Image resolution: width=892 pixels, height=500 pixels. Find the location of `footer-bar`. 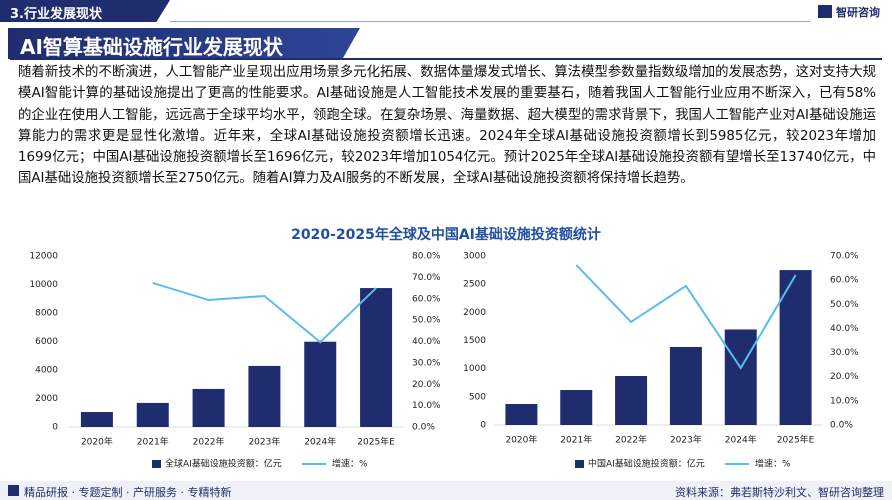

footer-bar is located at coordinates (446, 490).